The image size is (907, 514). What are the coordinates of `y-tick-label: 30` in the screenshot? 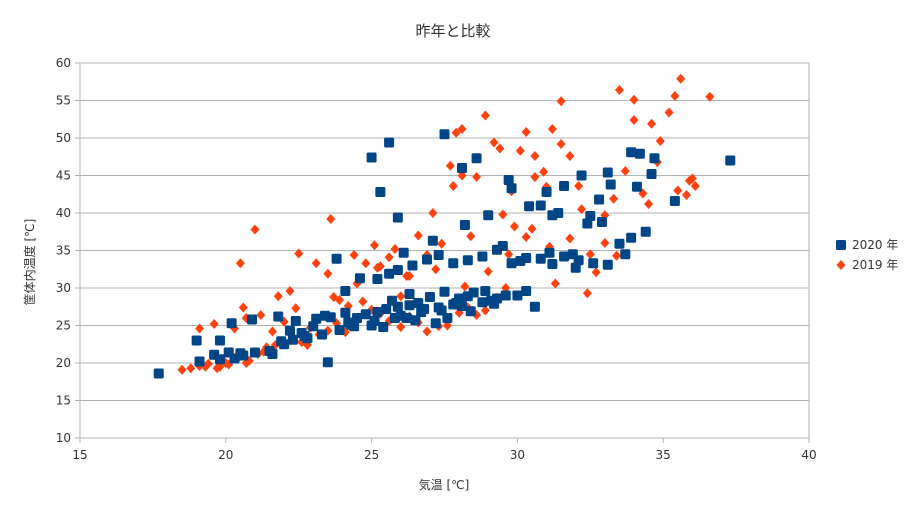 It's located at (63, 288).